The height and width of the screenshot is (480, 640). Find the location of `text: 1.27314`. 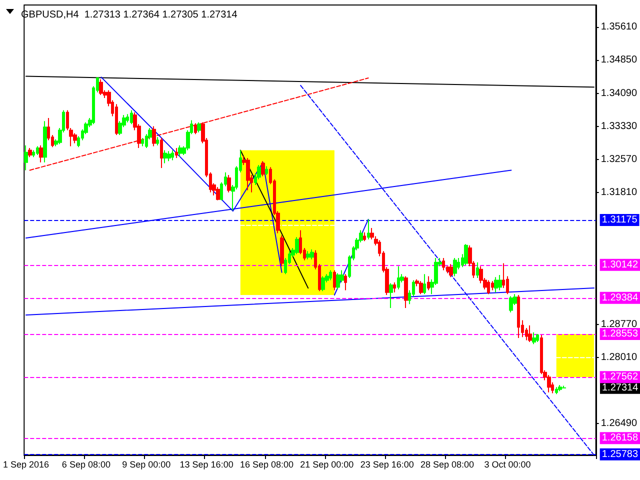

text: 1.27314 is located at coordinates (620, 388).